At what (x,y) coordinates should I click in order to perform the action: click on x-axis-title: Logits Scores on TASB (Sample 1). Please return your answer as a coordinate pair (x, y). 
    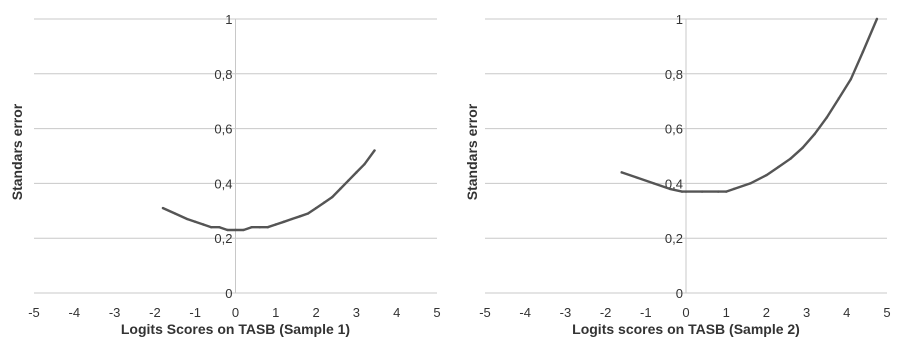
    Looking at the image, I should click on (235, 329).